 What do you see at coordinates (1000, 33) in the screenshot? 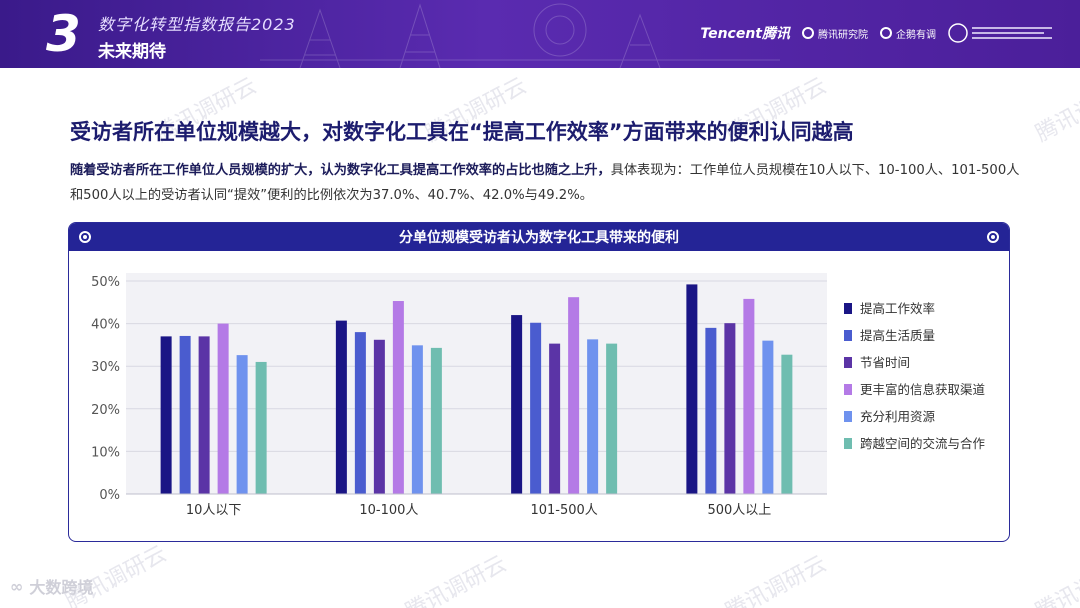
I see `tsinghua-logo` at bounding box center [1000, 33].